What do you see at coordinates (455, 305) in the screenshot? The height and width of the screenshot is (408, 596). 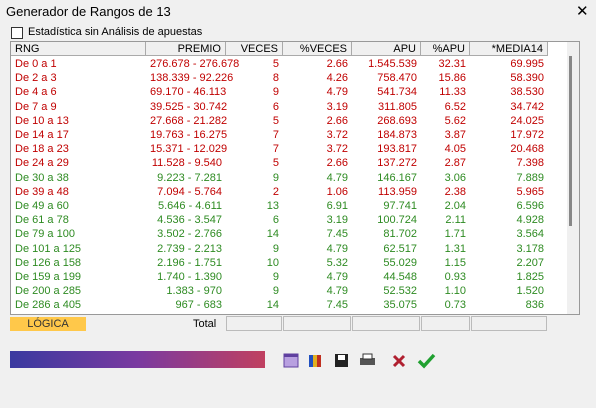 I see `table-cell: 0.73` at bounding box center [455, 305].